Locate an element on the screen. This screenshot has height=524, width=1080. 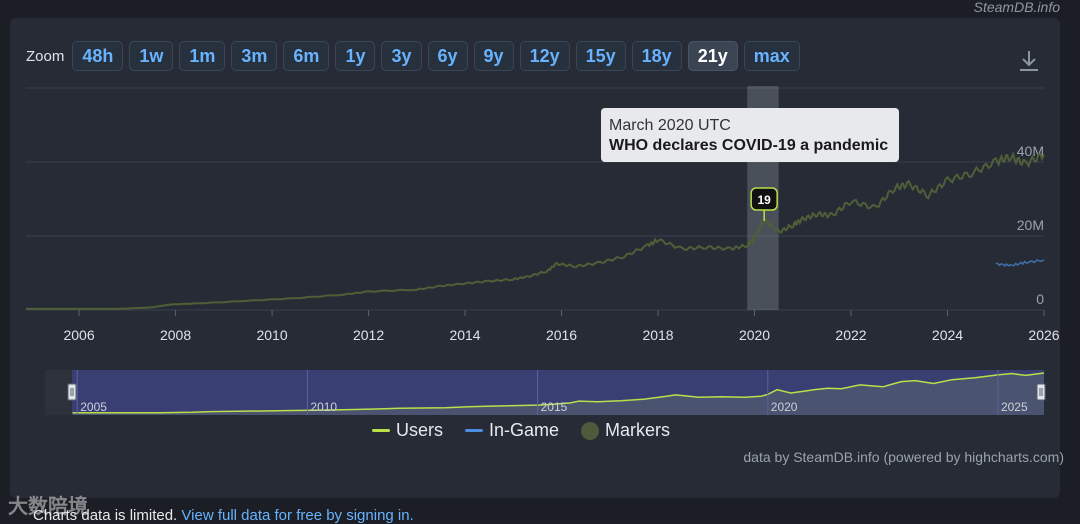
download-icon is located at coordinates (1029, 61).